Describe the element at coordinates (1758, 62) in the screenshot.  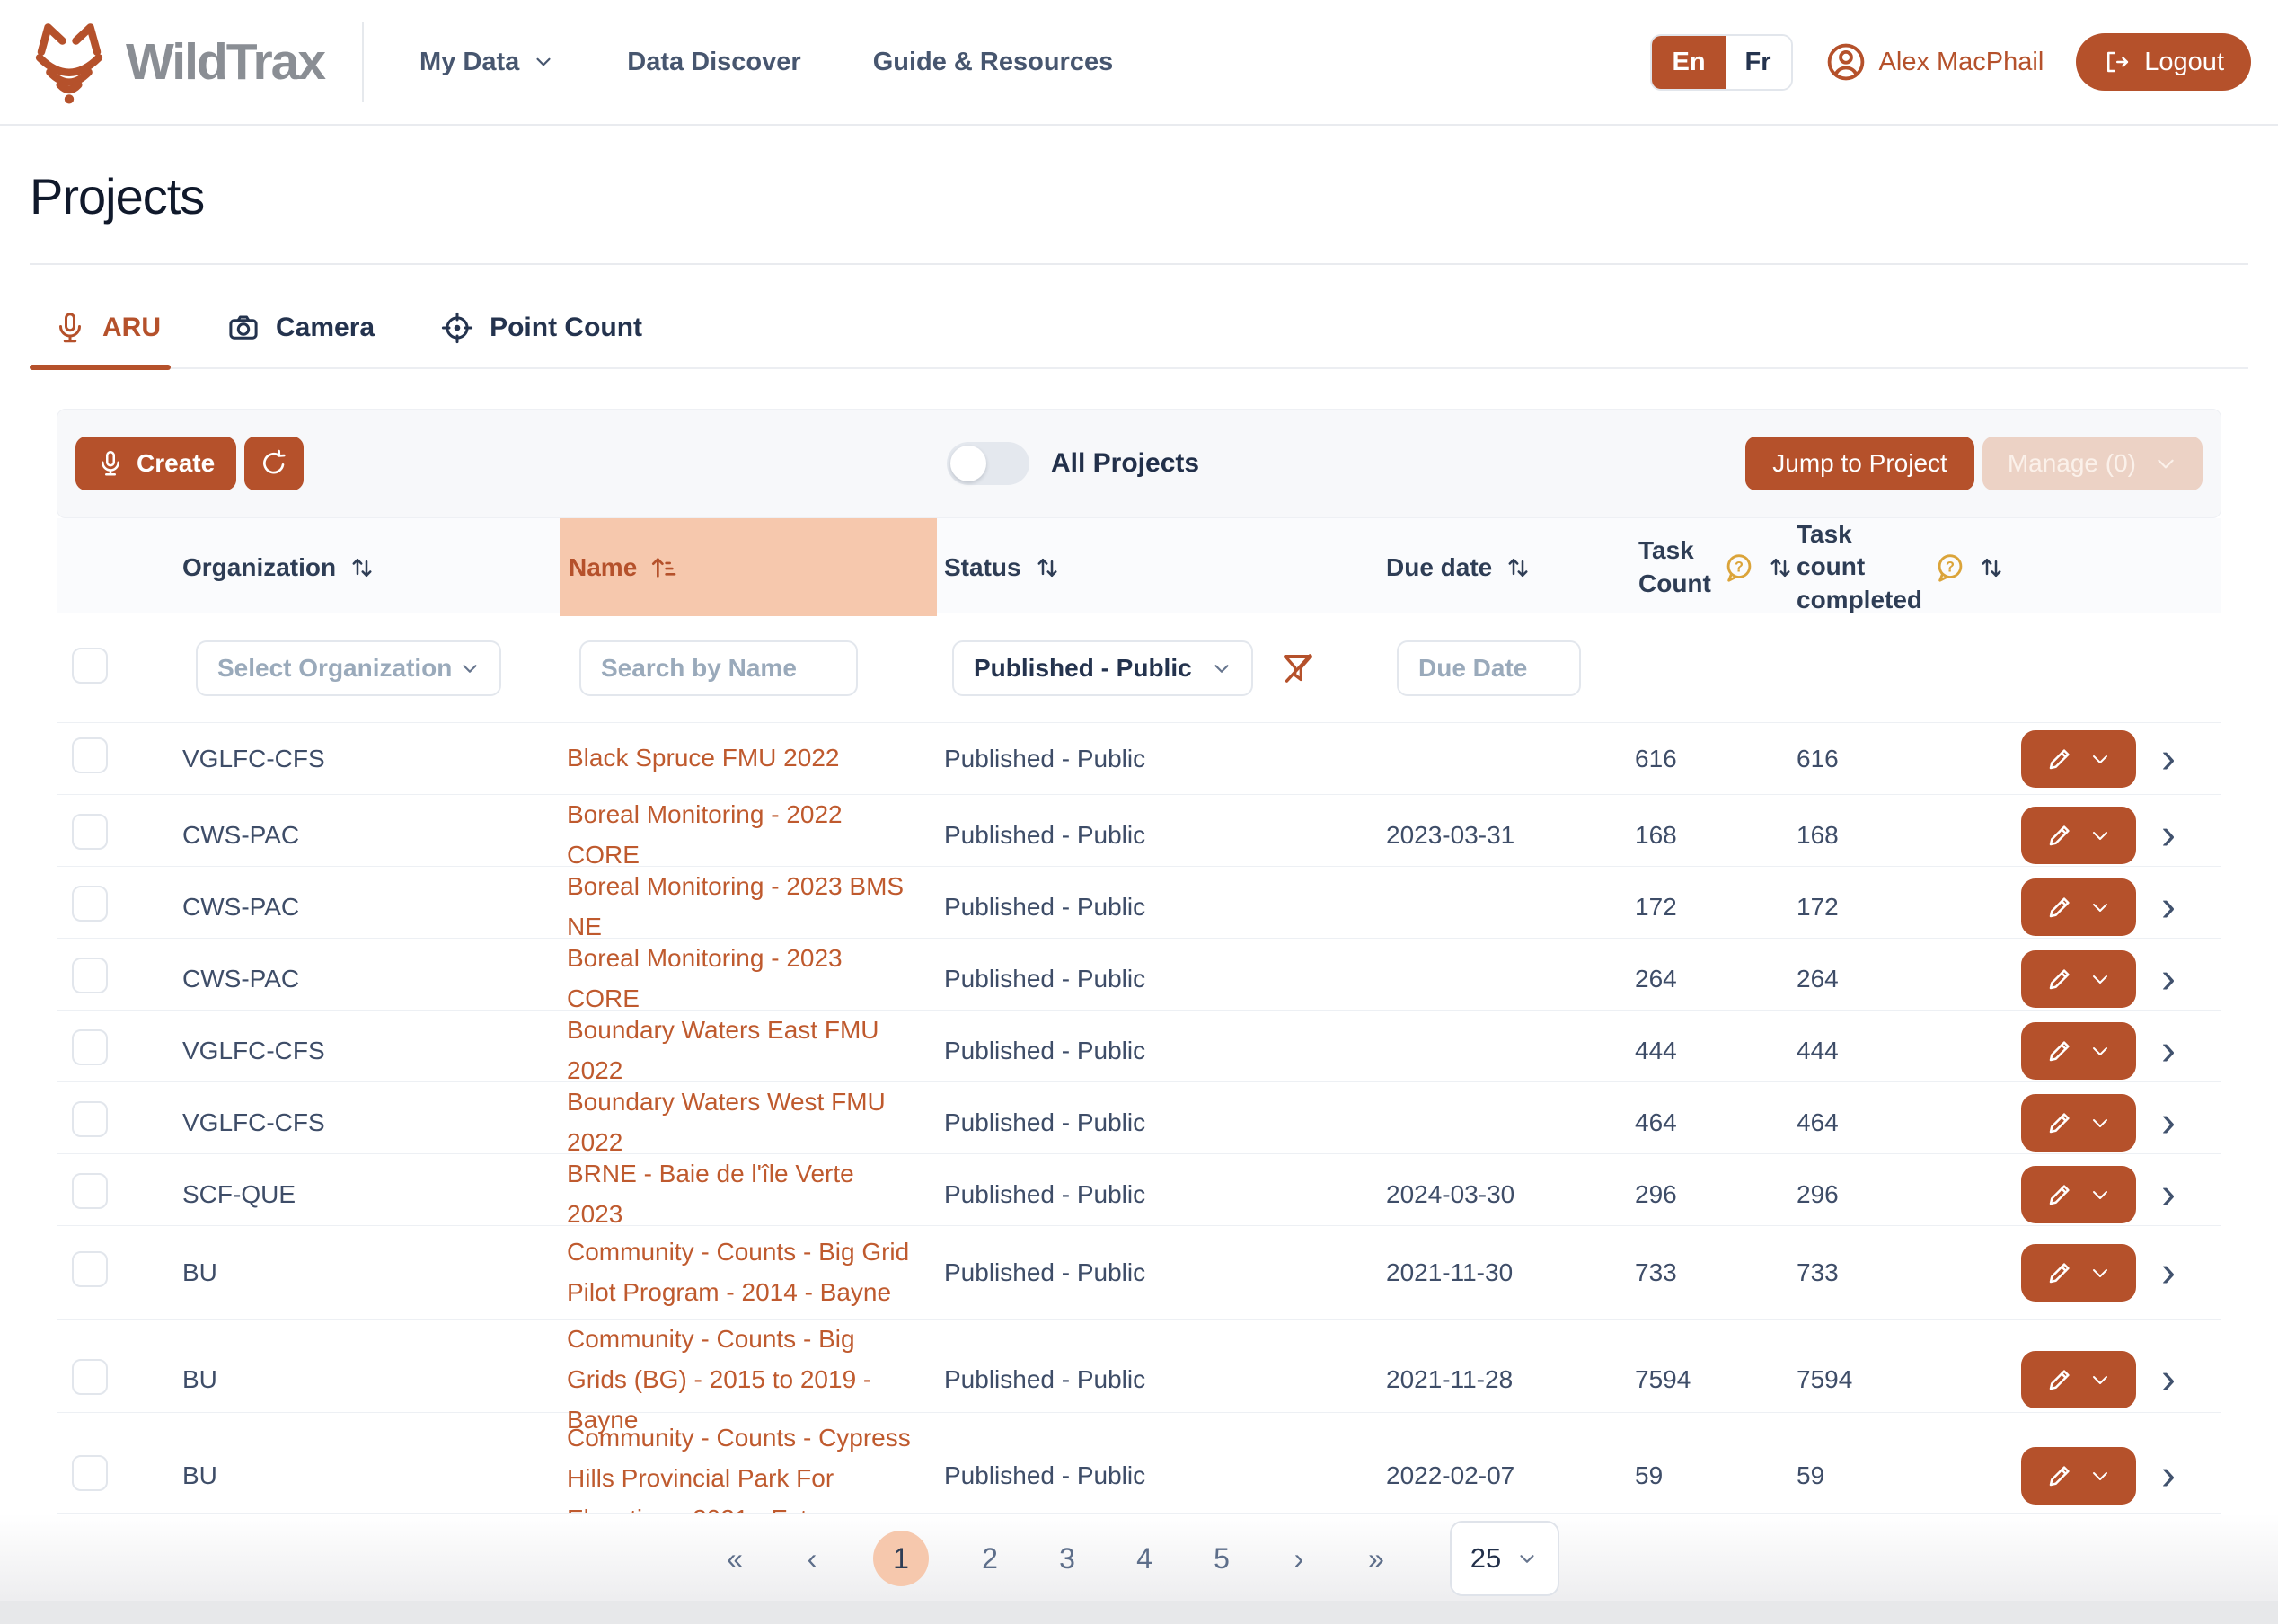
I see `lang-fr-button: Fr` at that location.